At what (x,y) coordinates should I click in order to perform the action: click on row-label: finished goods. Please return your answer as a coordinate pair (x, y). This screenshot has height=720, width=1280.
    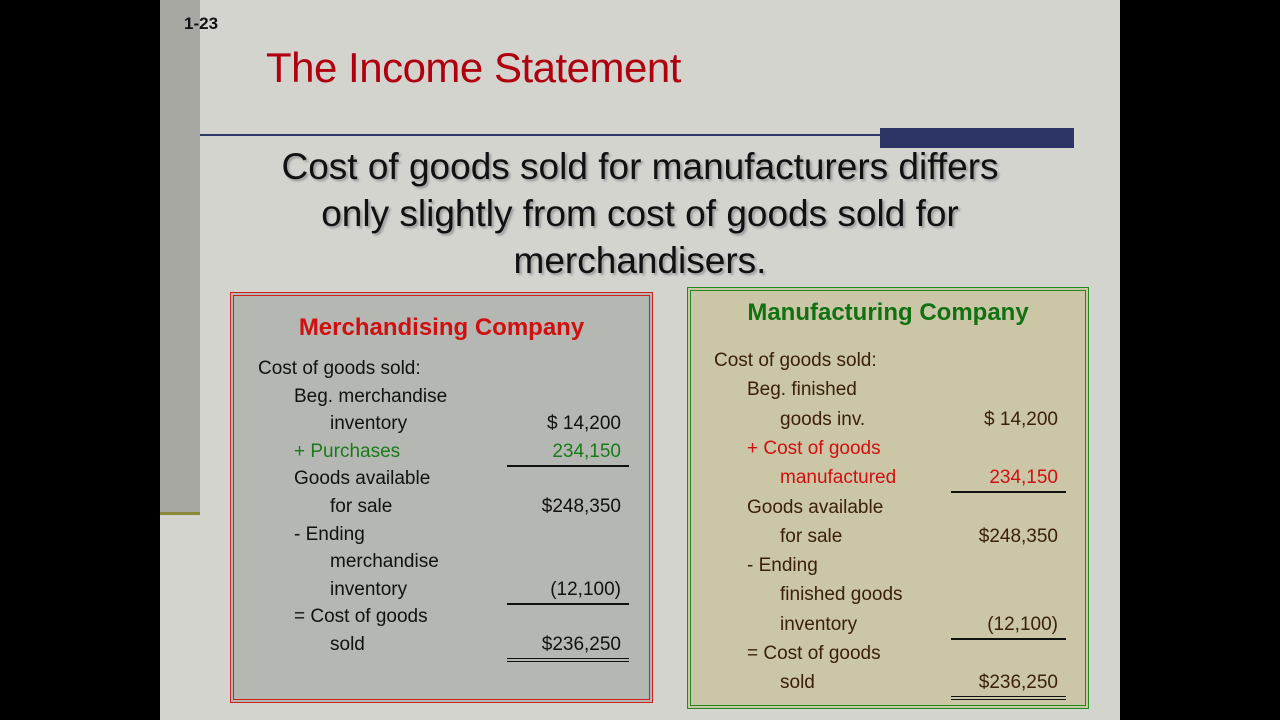
    Looking at the image, I should click on (841, 595).